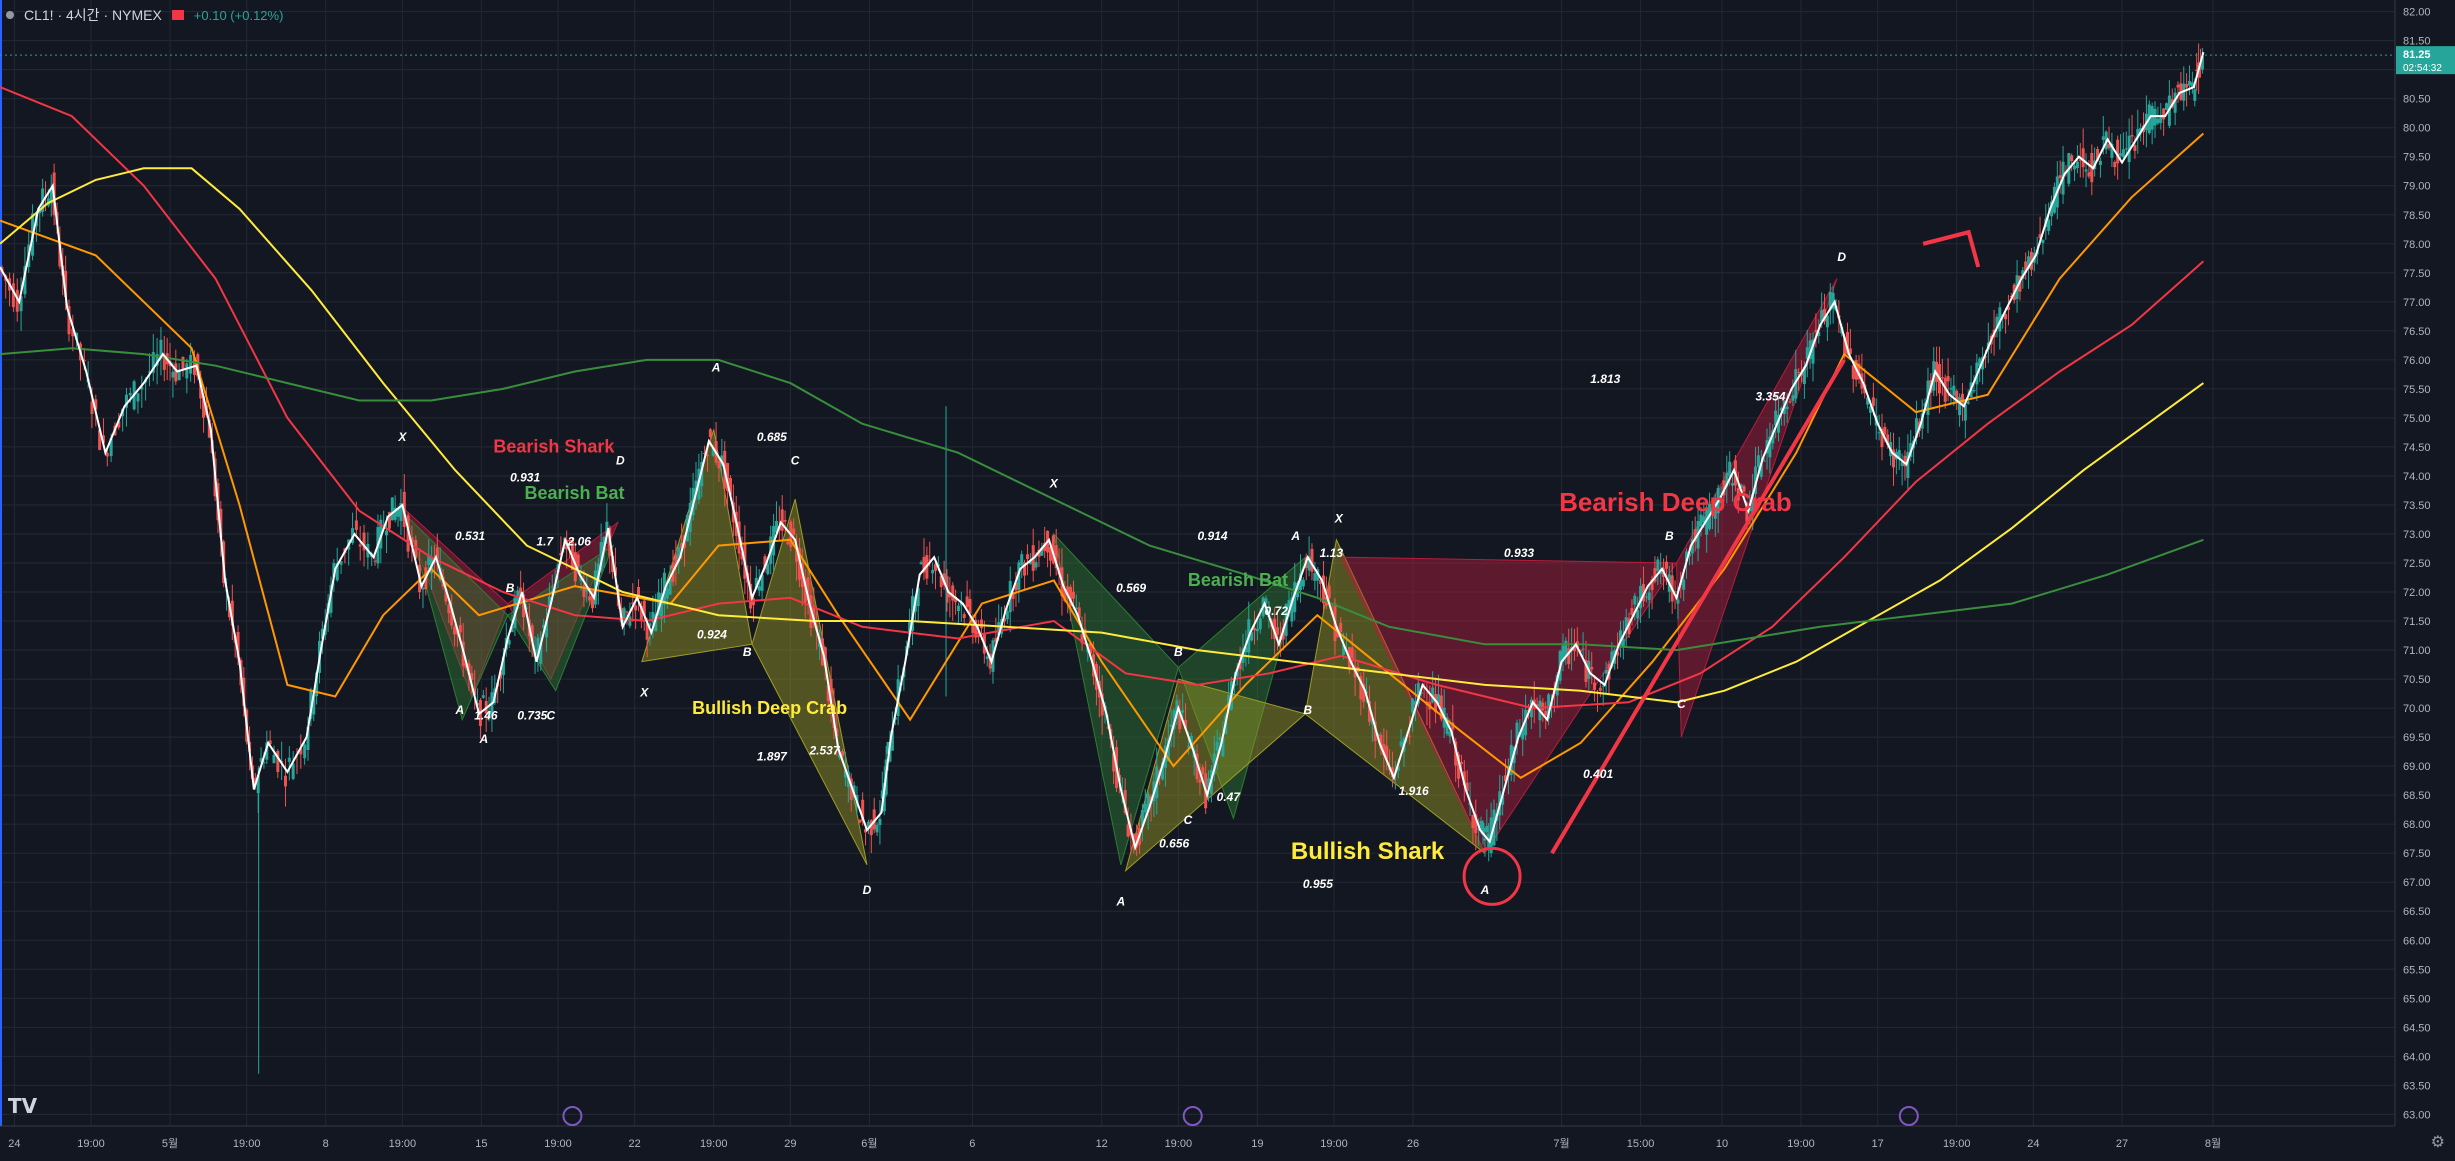 The image size is (2455, 1161). I want to click on y-tick-label: 67.50, so click(2417, 854).